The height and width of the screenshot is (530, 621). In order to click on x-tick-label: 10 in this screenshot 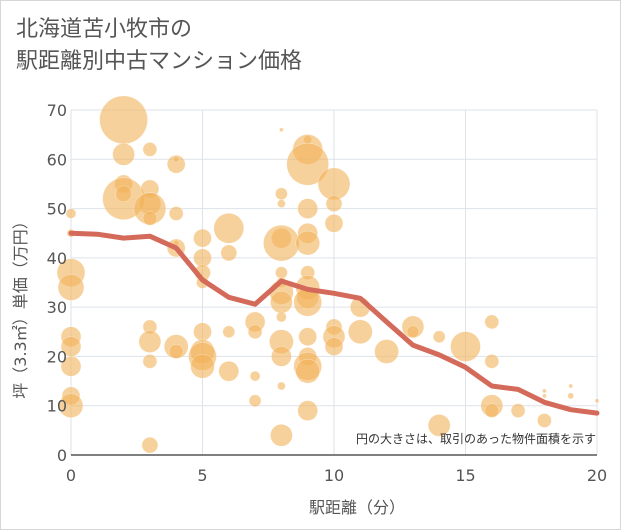, I will do `click(334, 475)`.